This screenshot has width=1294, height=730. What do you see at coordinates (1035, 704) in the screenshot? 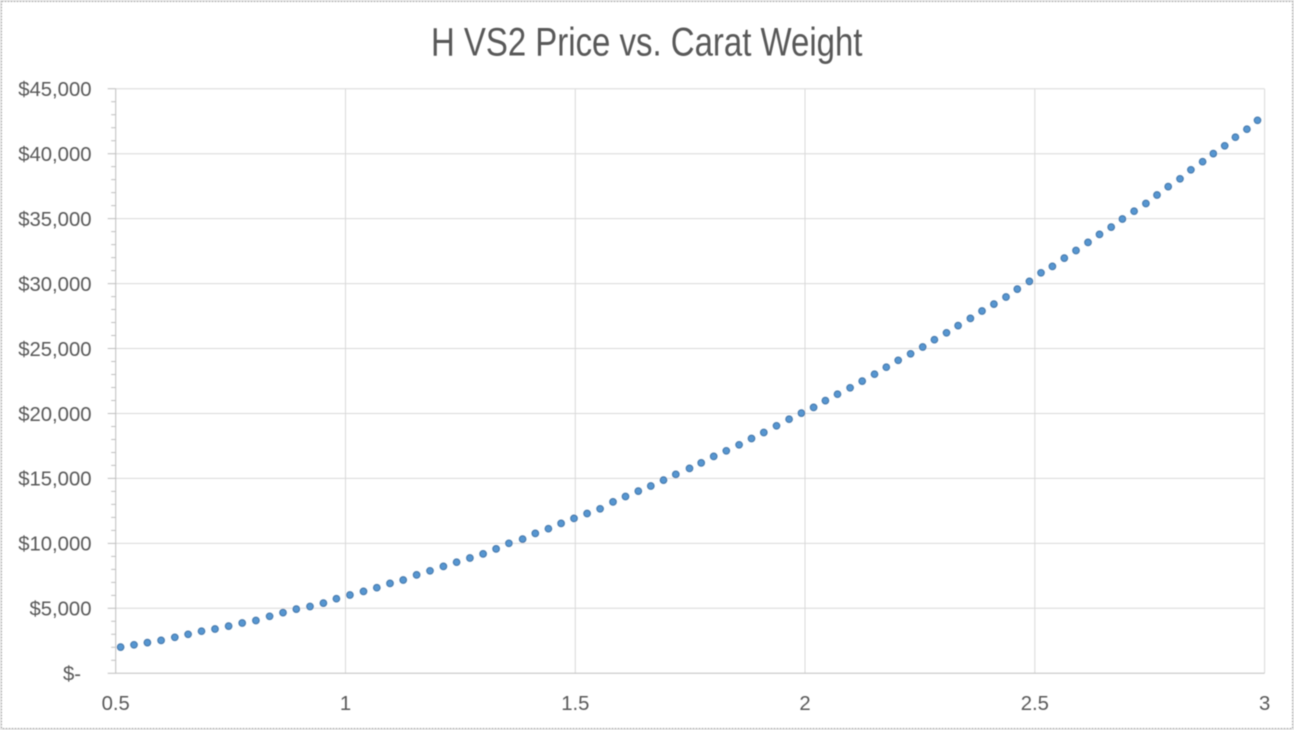
I see `svg-text: 2.5` at bounding box center [1035, 704].